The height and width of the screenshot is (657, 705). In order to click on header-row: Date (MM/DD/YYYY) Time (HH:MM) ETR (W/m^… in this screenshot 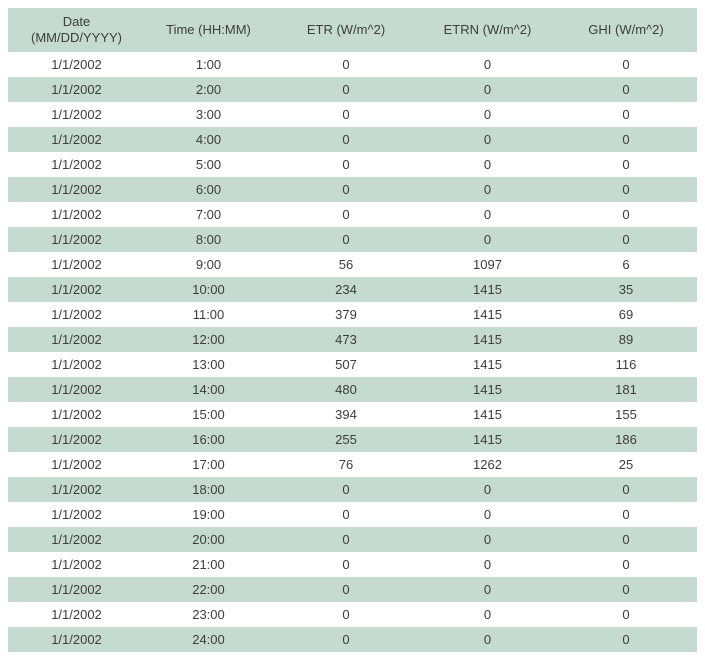, I will do `click(352, 30)`.